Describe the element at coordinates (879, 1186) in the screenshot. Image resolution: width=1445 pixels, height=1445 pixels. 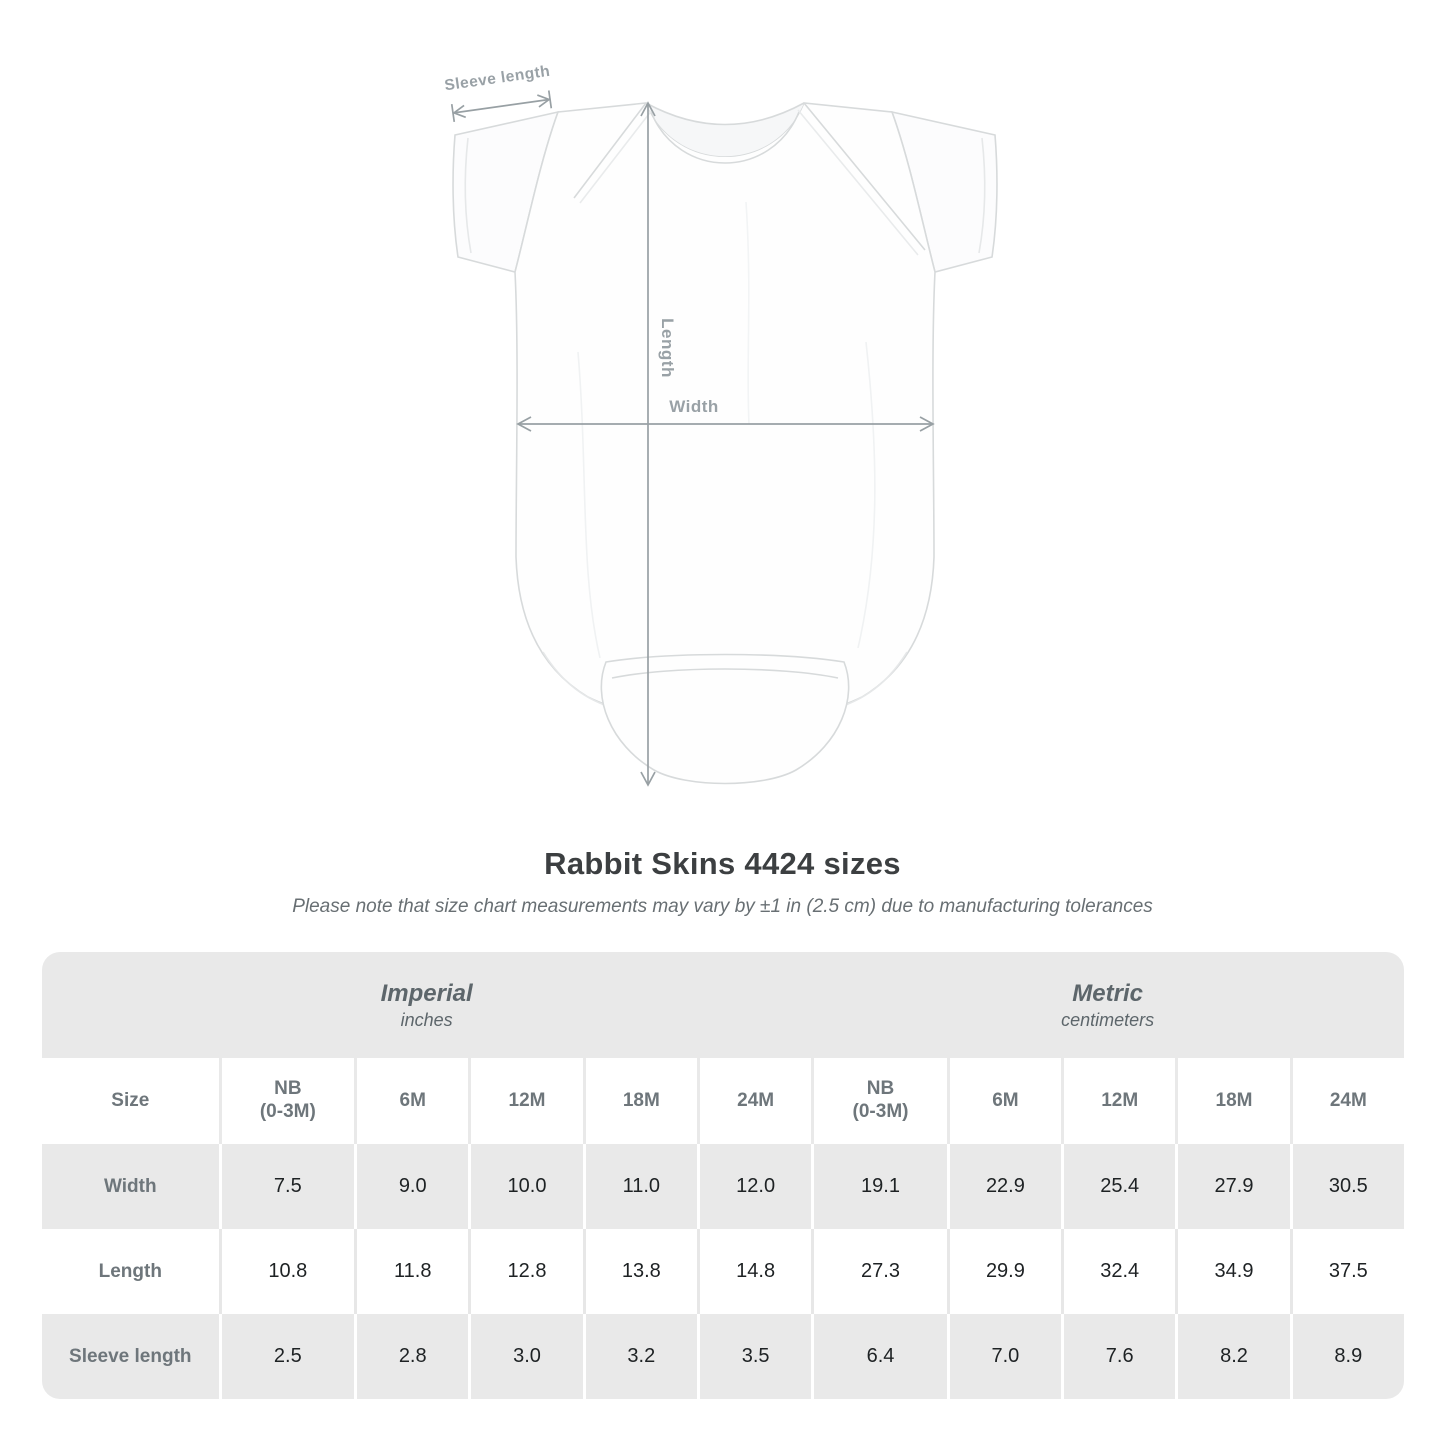
I see `cell: 19.1` at that location.